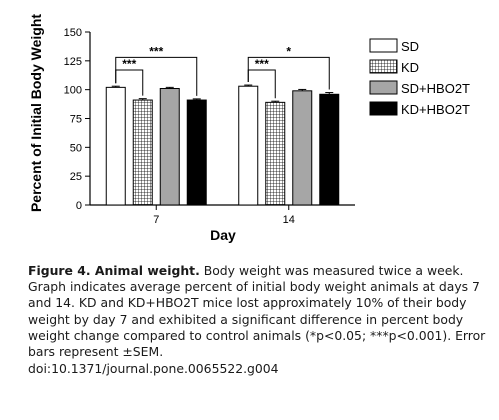 The image size is (499, 420). Describe the element at coordinates (410, 67) in the screenshot. I see `legend-label: KD` at that location.